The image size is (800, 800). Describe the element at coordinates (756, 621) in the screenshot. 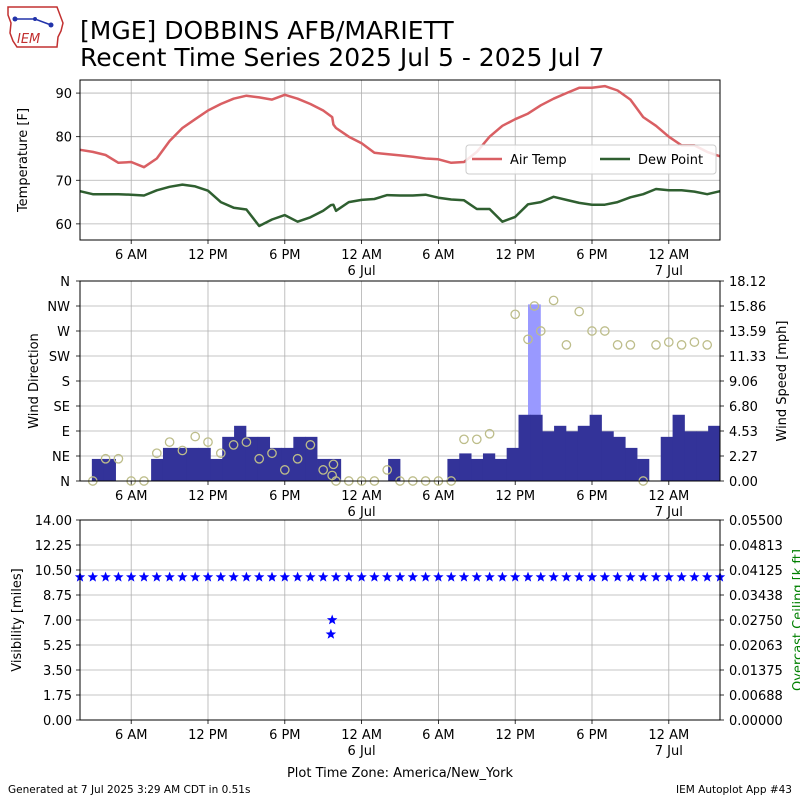

I see `ceiling-tick-label: 0.02750` at that location.